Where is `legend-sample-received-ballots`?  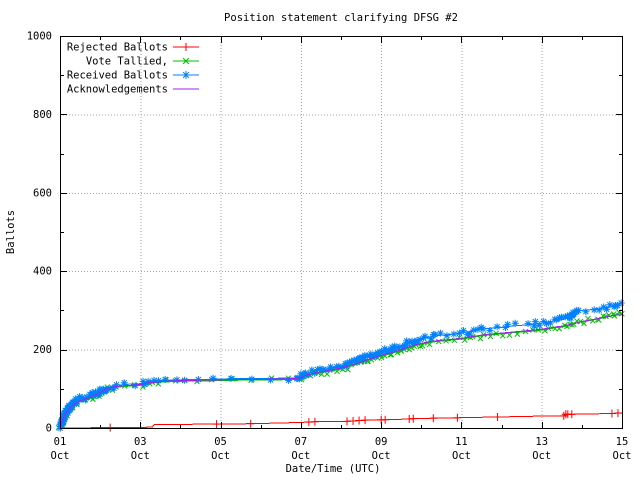
legend-sample-received-ballots is located at coordinates (186, 75).